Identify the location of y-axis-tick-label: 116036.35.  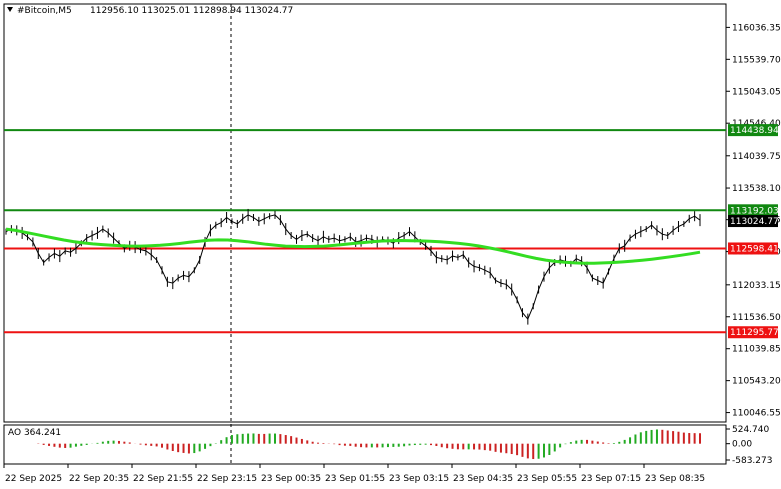
(756, 28).